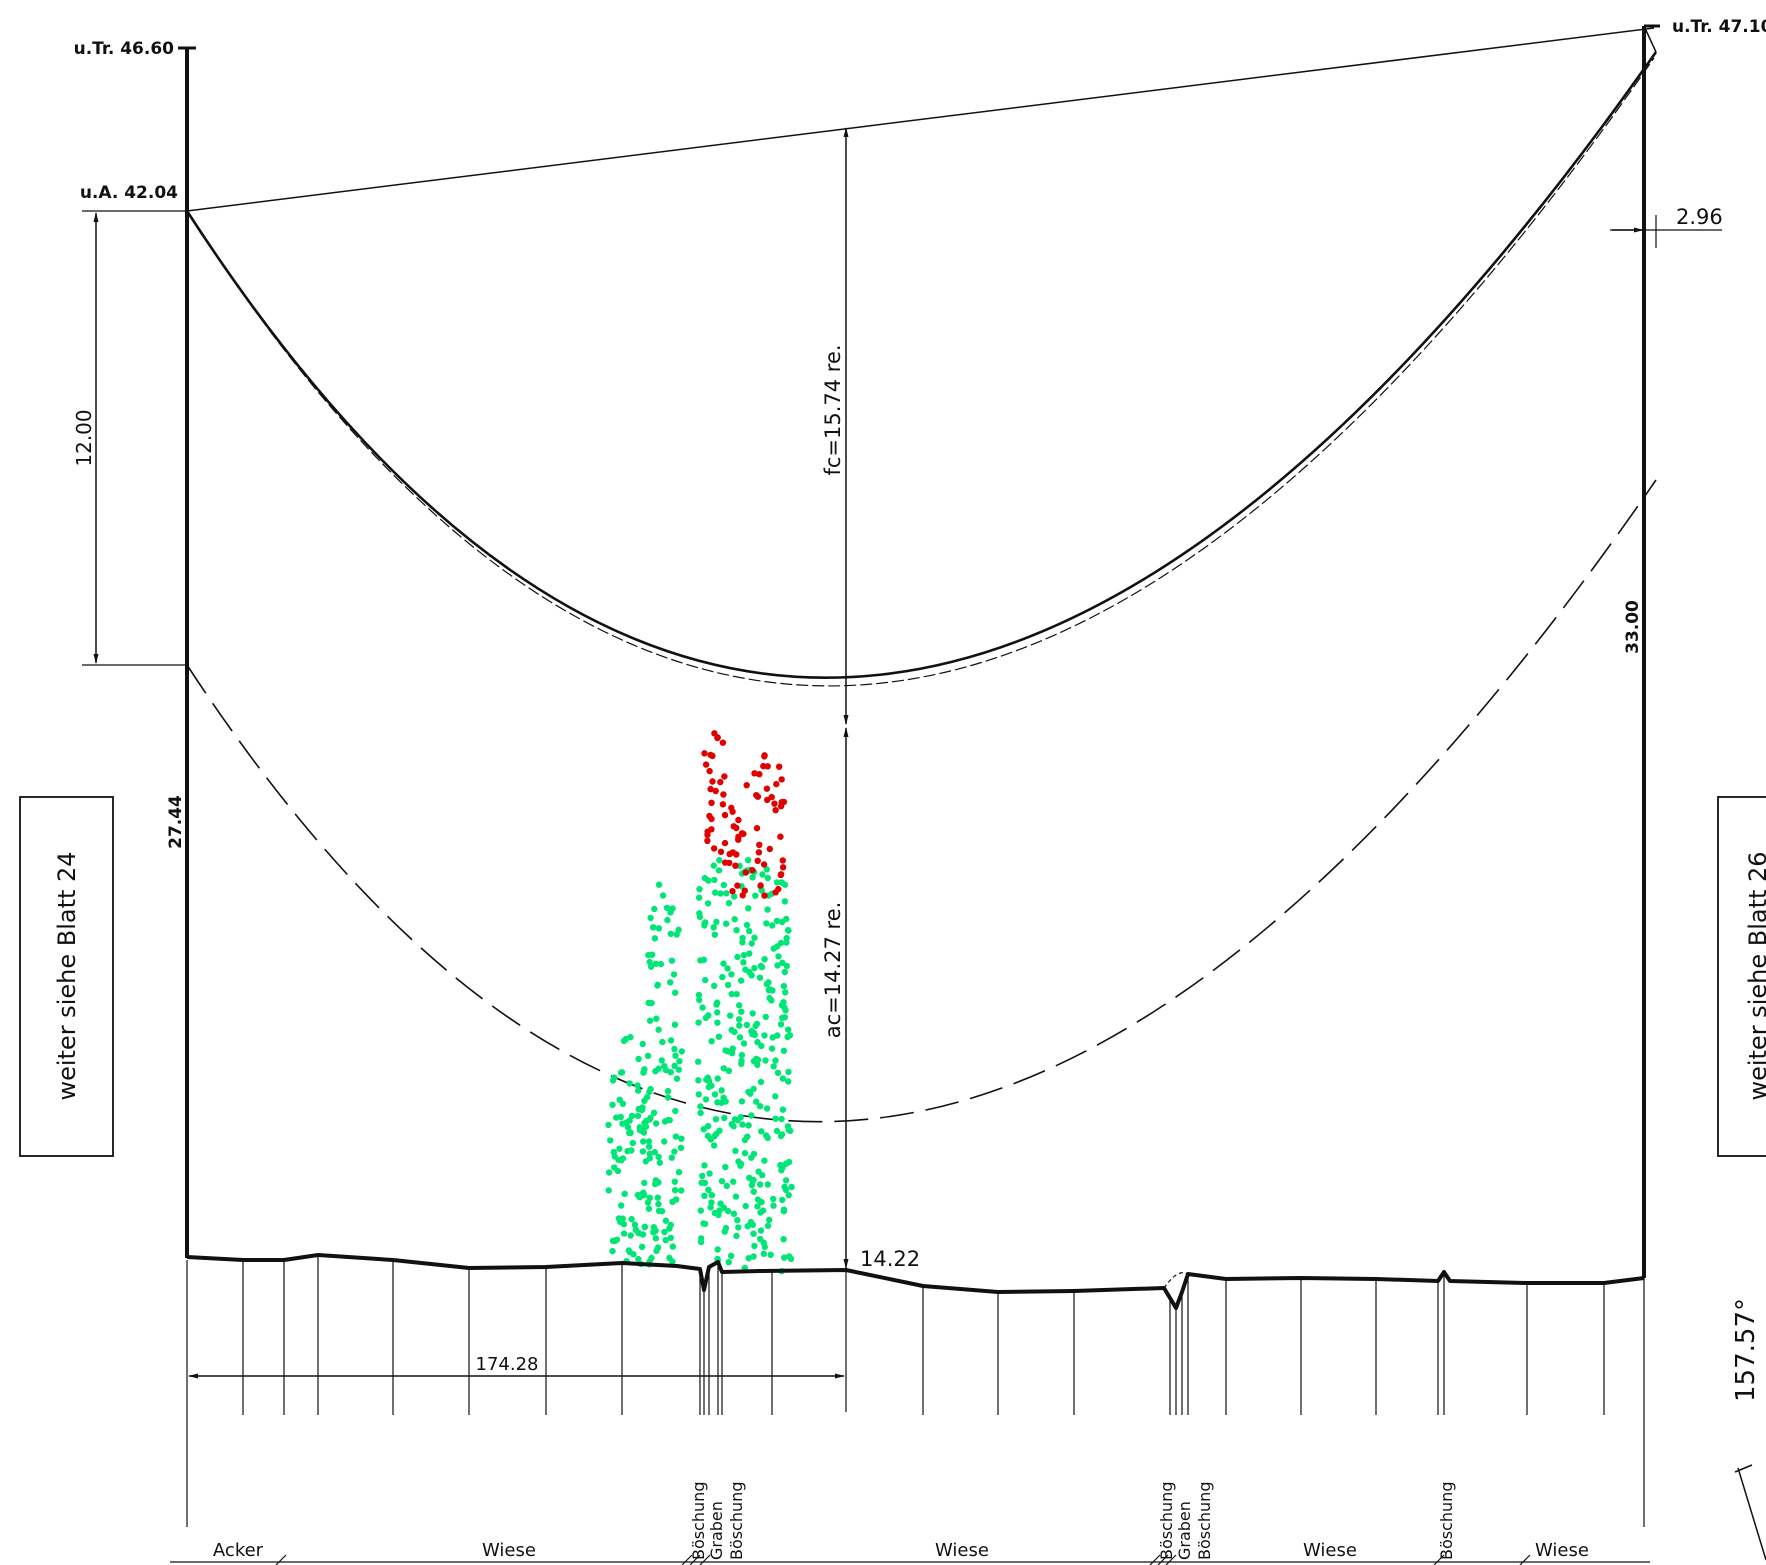  What do you see at coordinates (1562, 1550) in the screenshot?
I see `land-use-wiese-4: Wiese` at bounding box center [1562, 1550].